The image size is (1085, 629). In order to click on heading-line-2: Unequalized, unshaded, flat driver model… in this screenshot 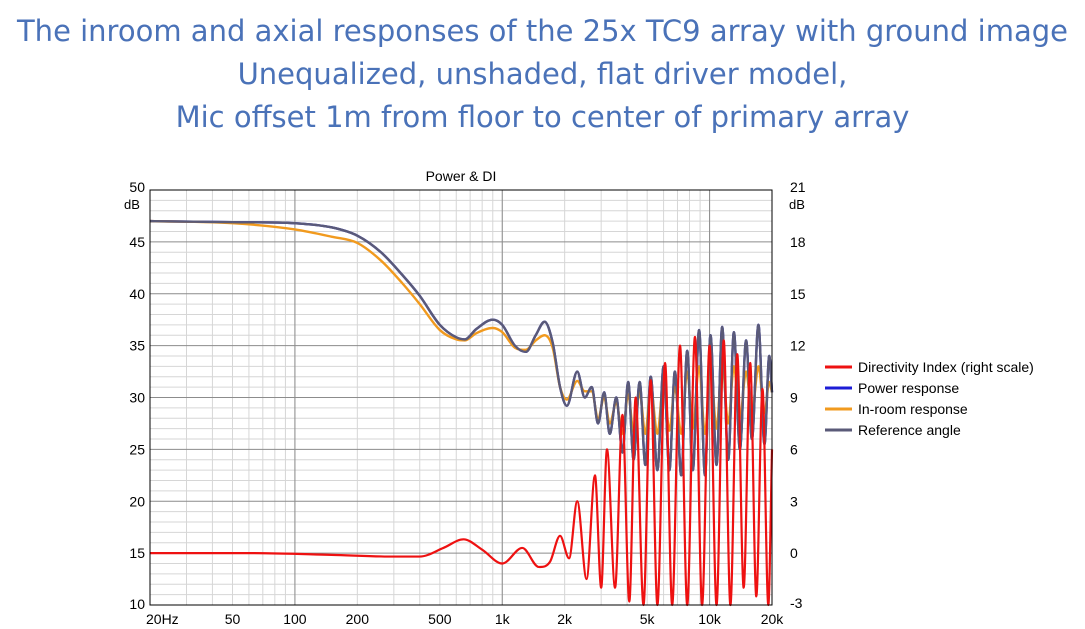, I will do `click(542, 74)`.